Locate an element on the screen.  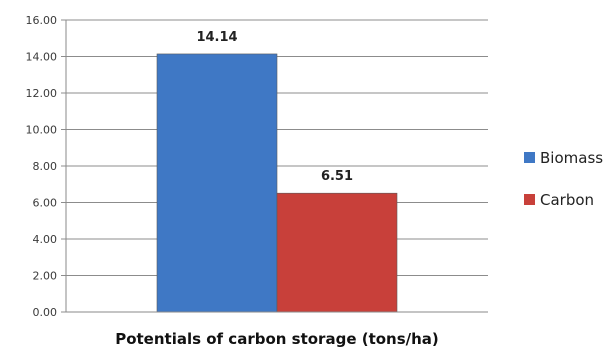
bar-biomass is located at coordinates (217, 183).